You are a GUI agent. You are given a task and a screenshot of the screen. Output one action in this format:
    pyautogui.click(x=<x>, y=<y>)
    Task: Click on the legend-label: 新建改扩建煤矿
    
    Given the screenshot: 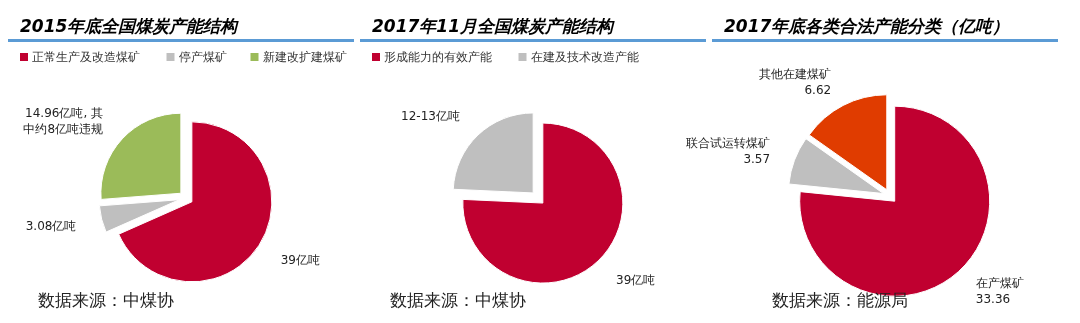 What is the action you would take?
    pyautogui.click(x=304, y=57)
    